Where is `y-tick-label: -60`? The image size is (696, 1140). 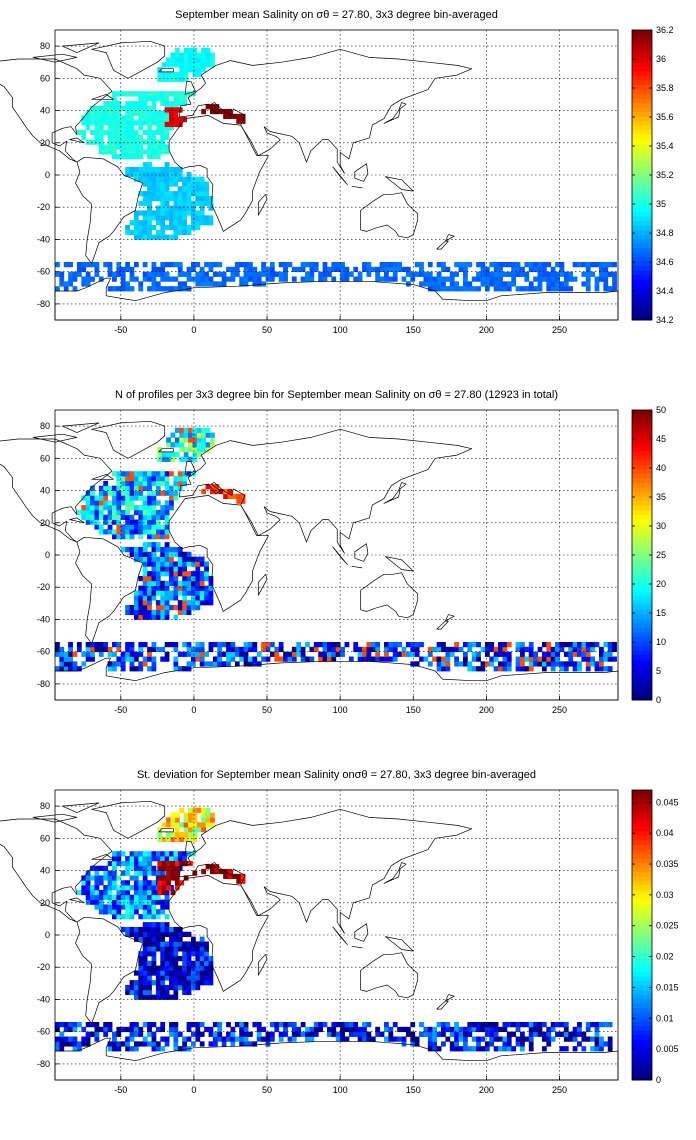 y-tick-label: -60 is located at coordinates (43, 272).